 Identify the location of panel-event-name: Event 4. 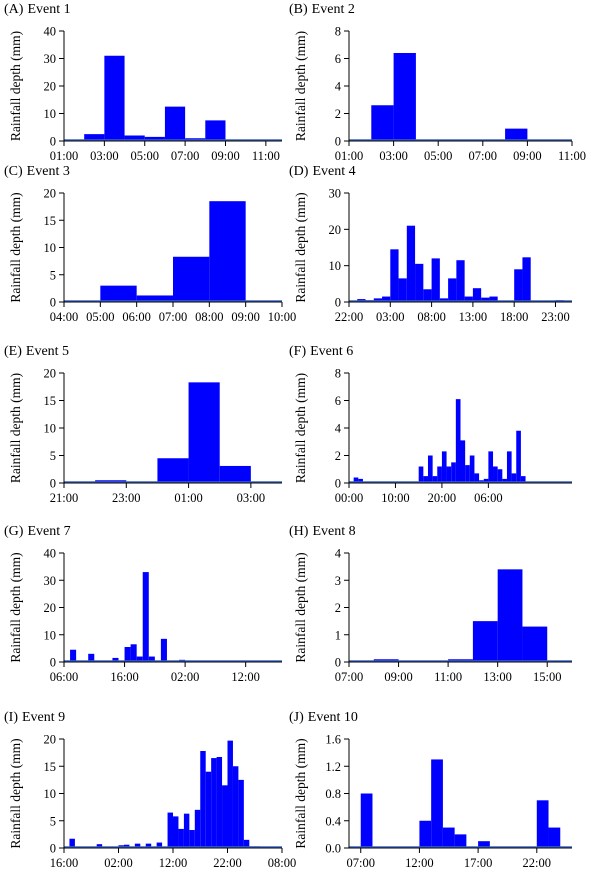
(333, 171).